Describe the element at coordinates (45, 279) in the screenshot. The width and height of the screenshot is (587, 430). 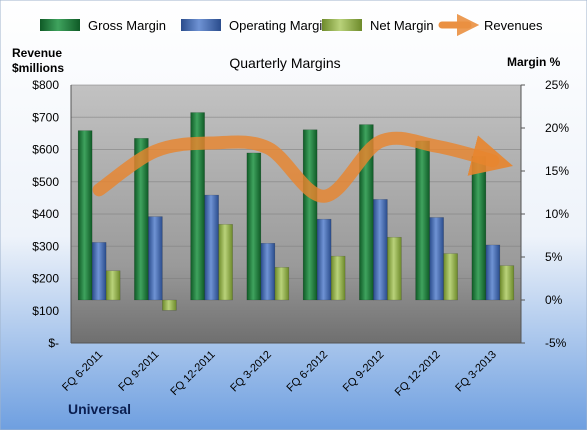
I see `left-tick-label: $200` at that location.